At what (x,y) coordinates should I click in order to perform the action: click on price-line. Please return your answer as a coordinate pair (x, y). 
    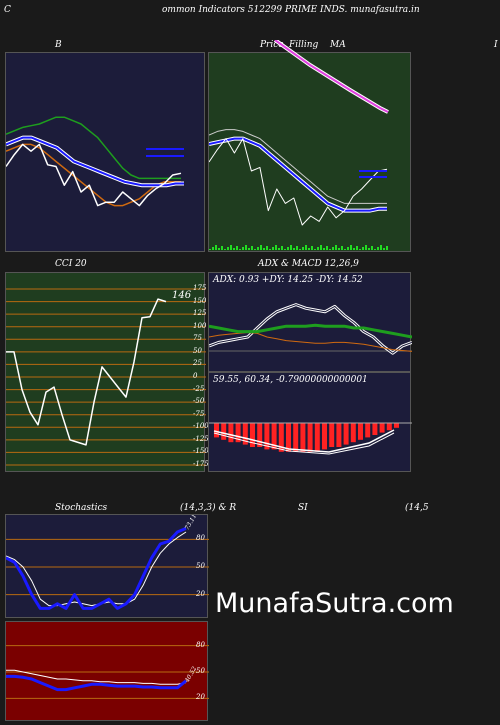
    Looking at the image, I should click on (298, 182).